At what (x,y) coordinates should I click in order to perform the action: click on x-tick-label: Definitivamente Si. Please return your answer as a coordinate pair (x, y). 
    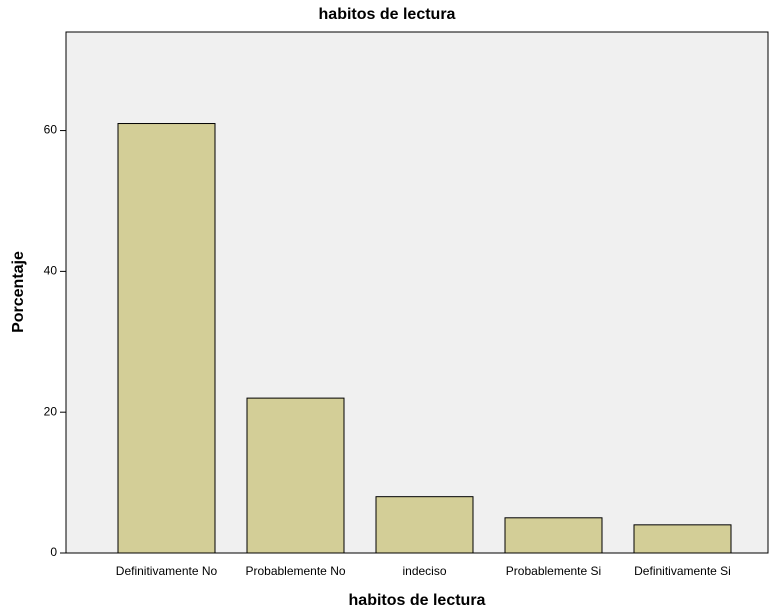
    Looking at the image, I should click on (682, 571).